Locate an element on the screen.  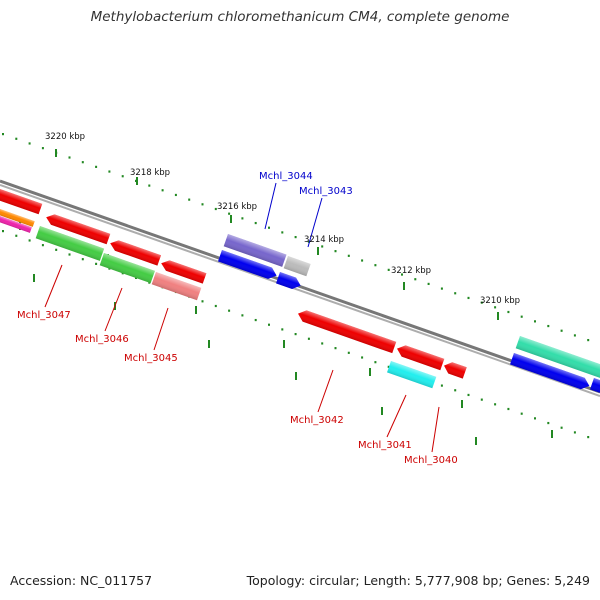
gene-label: Mchl_3043 is located at coordinates (326, 191).